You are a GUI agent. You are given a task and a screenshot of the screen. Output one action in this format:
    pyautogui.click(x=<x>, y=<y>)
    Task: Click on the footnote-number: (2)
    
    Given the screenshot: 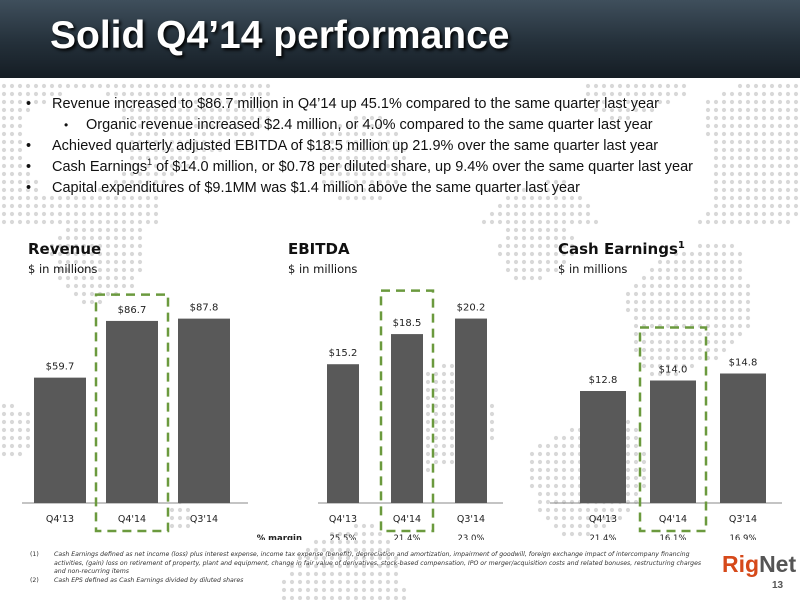 What is the action you would take?
    pyautogui.click(x=34, y=580)
    